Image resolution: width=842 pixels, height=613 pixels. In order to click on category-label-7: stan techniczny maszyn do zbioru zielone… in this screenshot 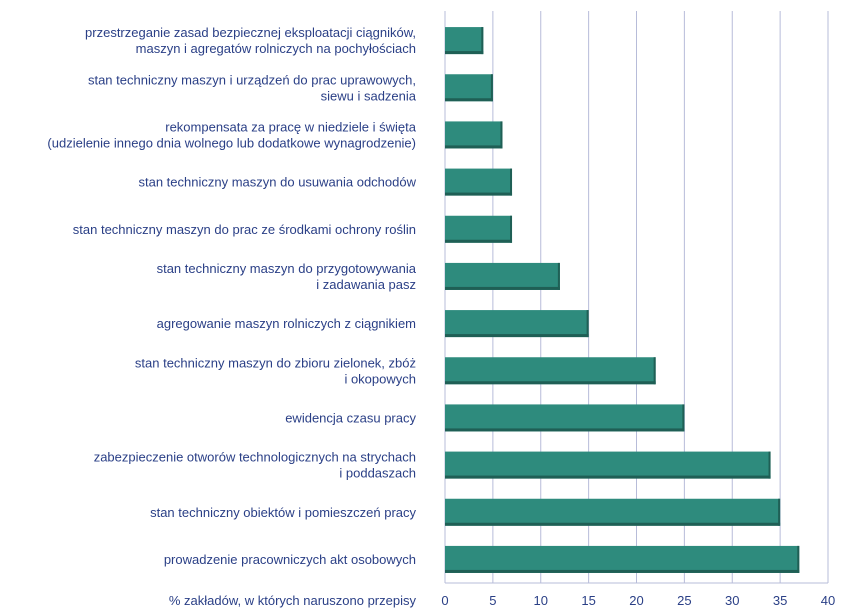, I will do `click(275, 370)`.